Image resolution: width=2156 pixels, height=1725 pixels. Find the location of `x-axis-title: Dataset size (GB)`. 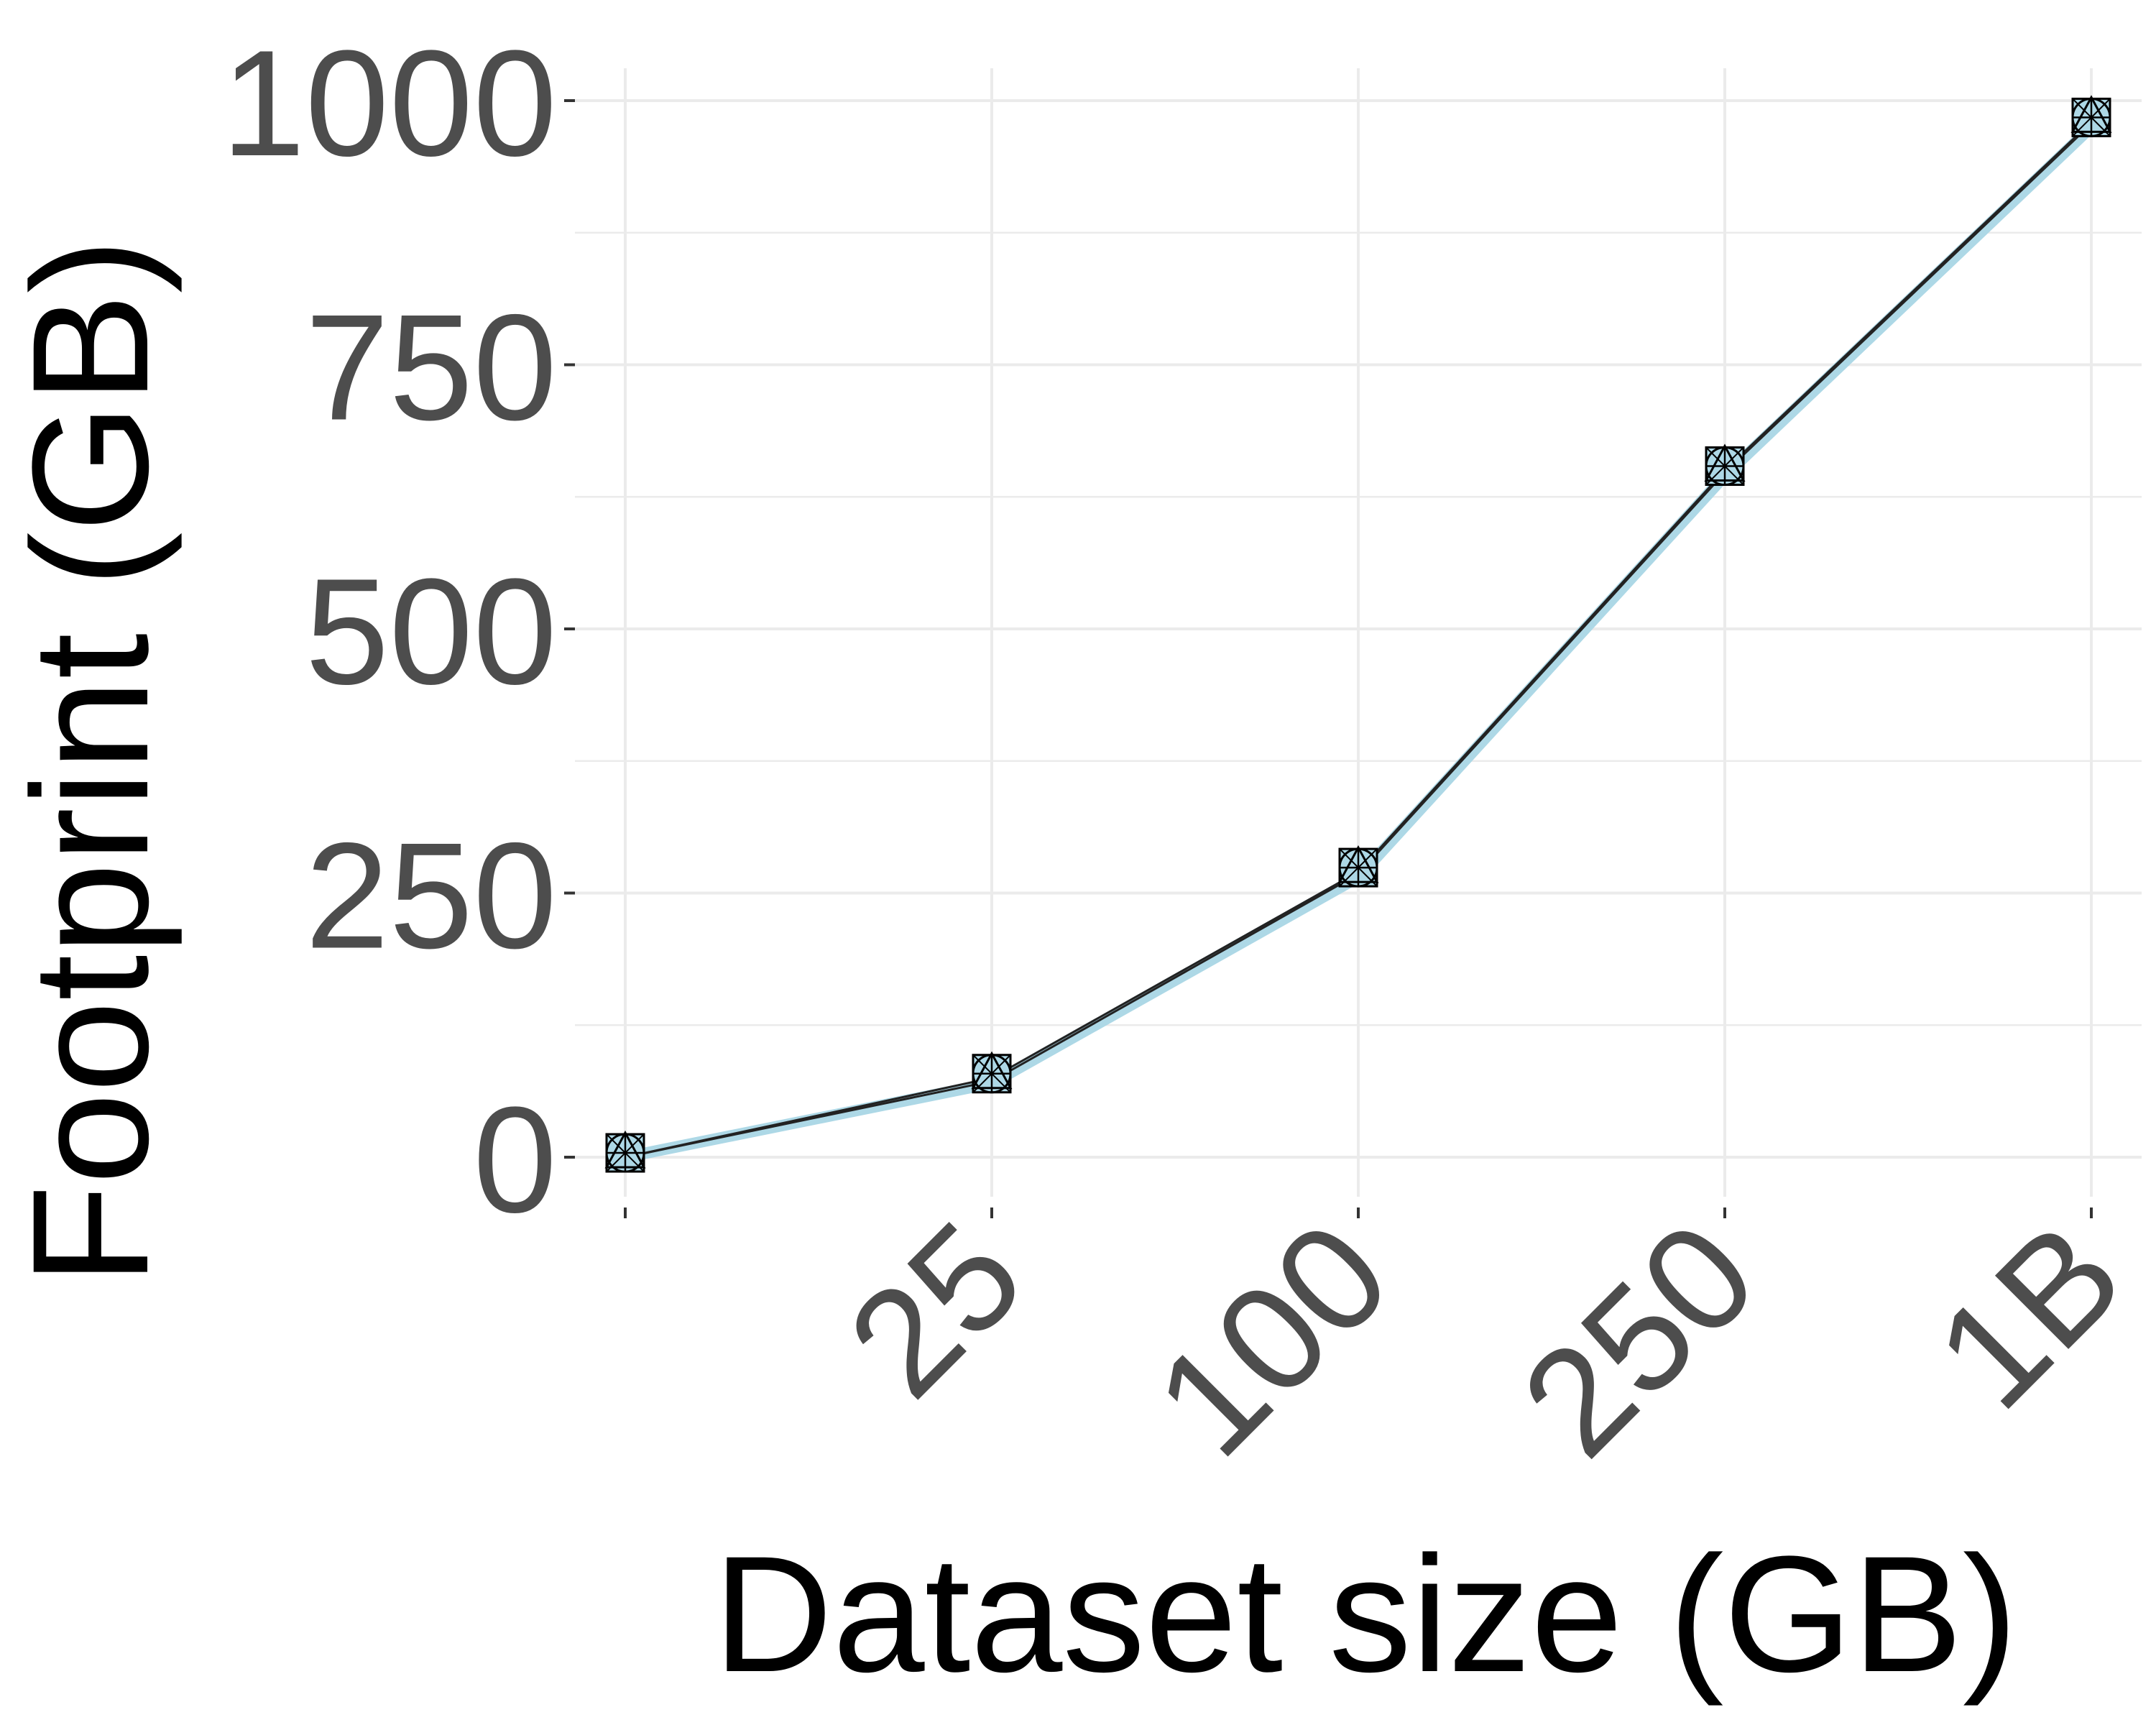

x-axis-title: Dataset size (GB) is located at coordinates (1366, 1614).